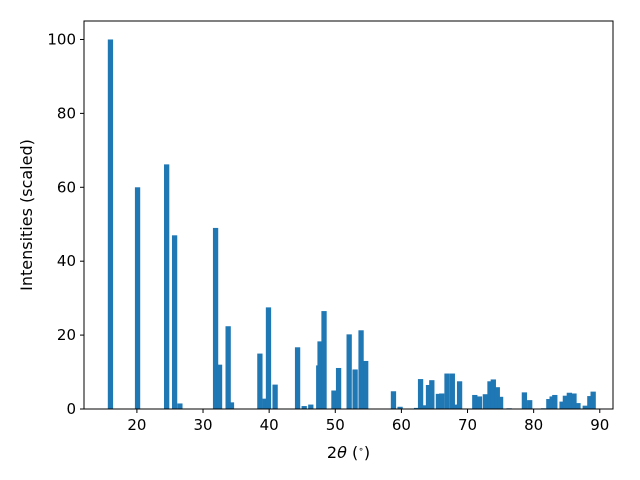 The width and height of the screenshot is (640, 480). Describe the element at coordinates (66, 187) in the screenshot. I see `y-tick-label: 60` at that location.